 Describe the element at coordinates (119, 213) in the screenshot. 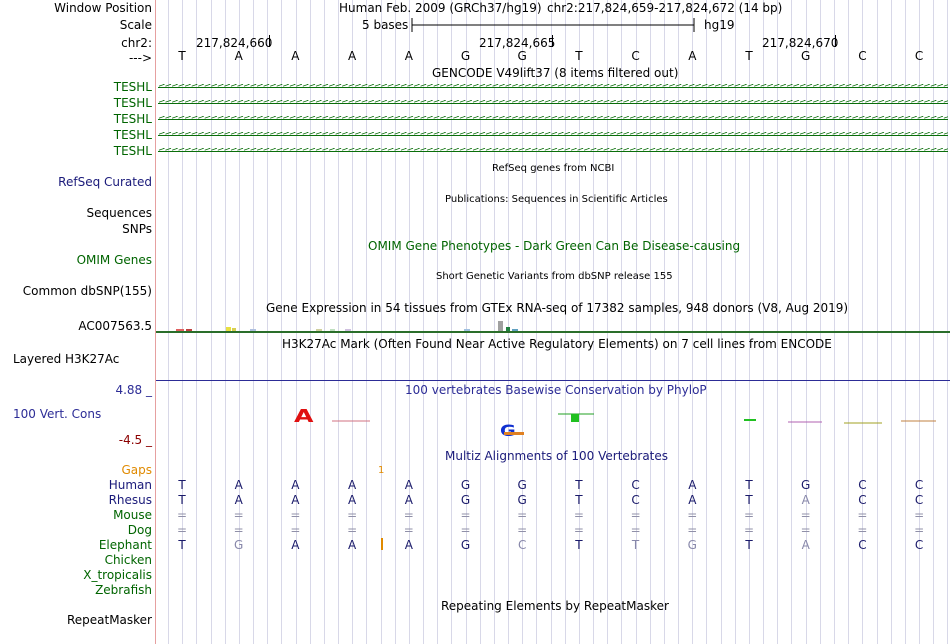

I see `sequences-label: Sequences` at that location.